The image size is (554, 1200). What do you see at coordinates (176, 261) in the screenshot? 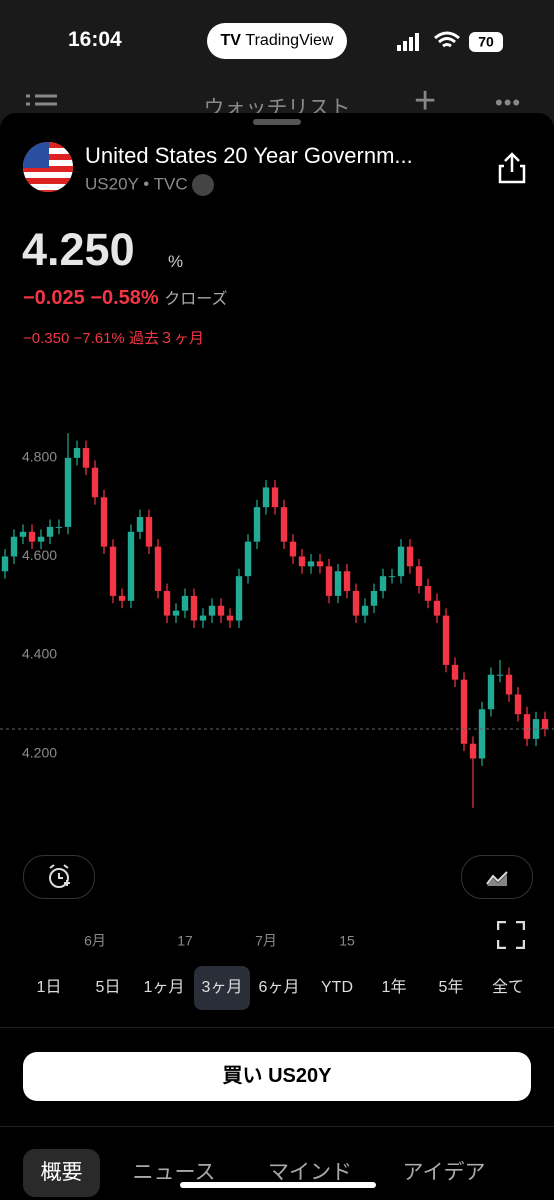
I see `price-unit: %` at bounding box center [176, 261].